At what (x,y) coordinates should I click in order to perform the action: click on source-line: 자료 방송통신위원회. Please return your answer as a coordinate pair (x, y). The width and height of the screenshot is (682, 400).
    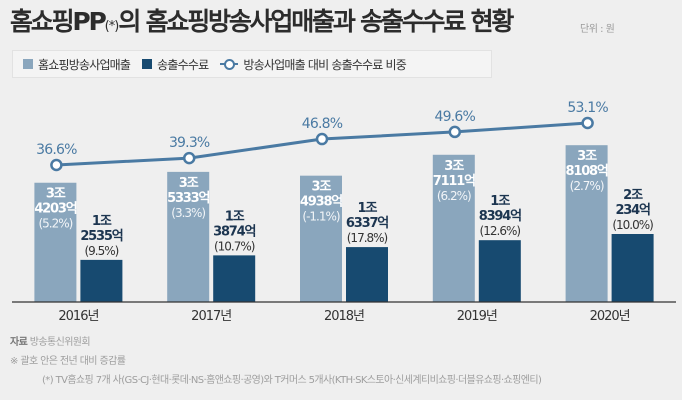
    Looking at the image, I should click on (50, 340).